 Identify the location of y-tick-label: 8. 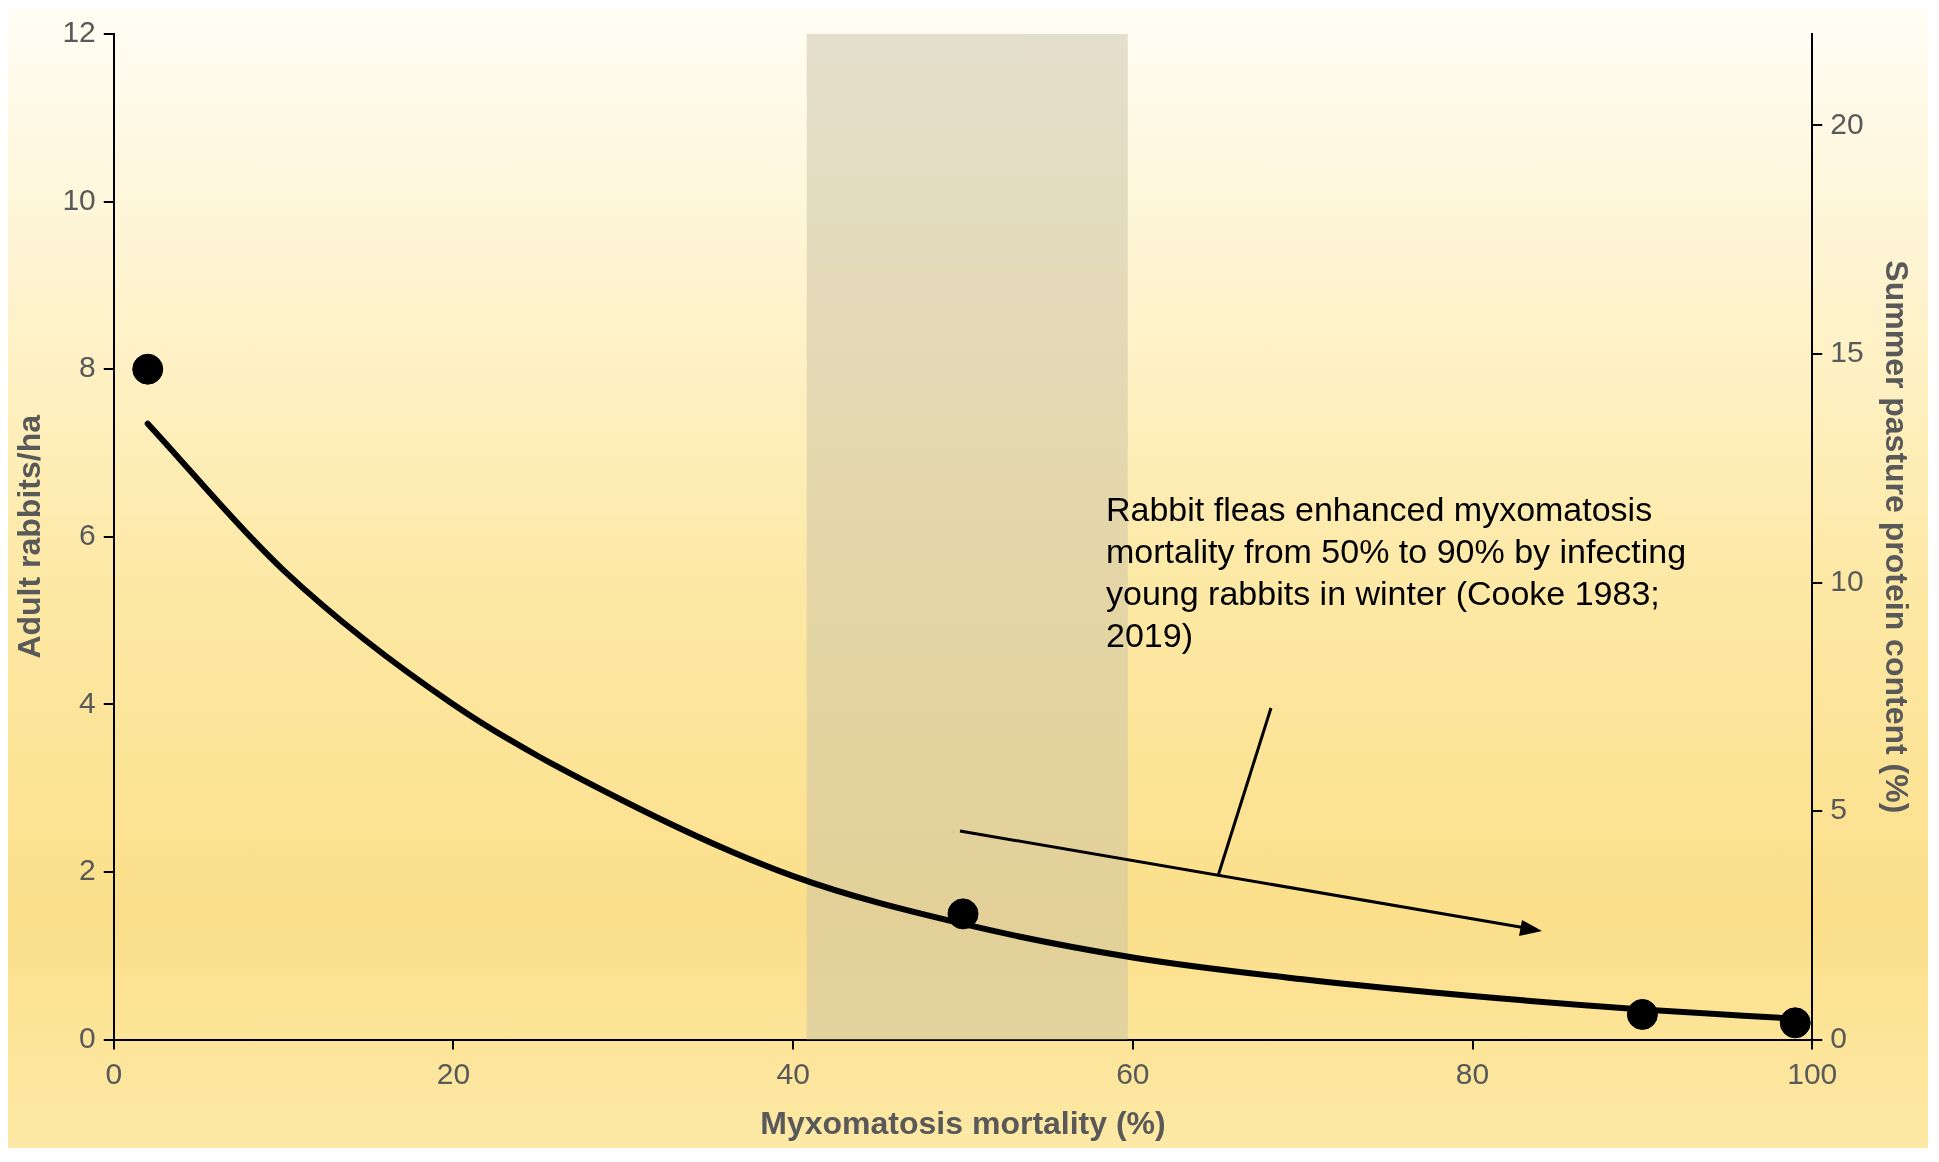
(87, 367).